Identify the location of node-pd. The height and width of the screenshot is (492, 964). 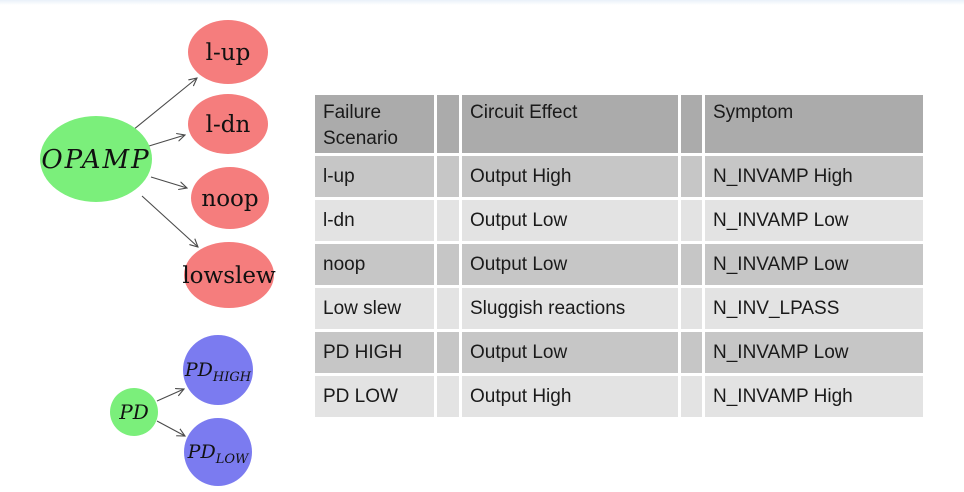
(134, 412).